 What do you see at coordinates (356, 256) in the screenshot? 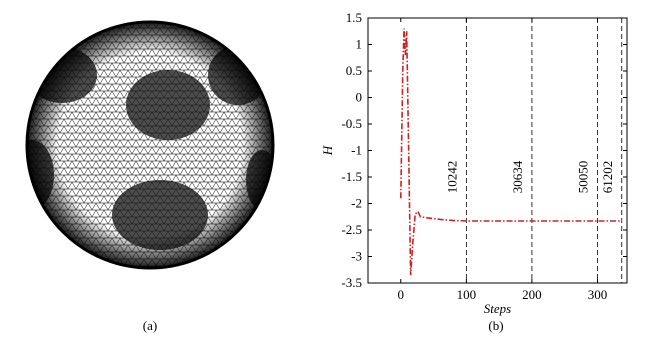
I see `y-tick-label: -3` at bounding box center [356, 256].